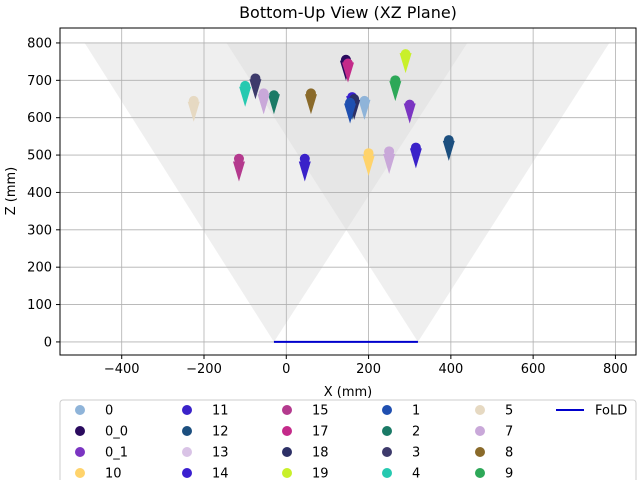 The height and width of the screenshot is (480, 640). I want to click on legend-label: 14, so click(220, 473).